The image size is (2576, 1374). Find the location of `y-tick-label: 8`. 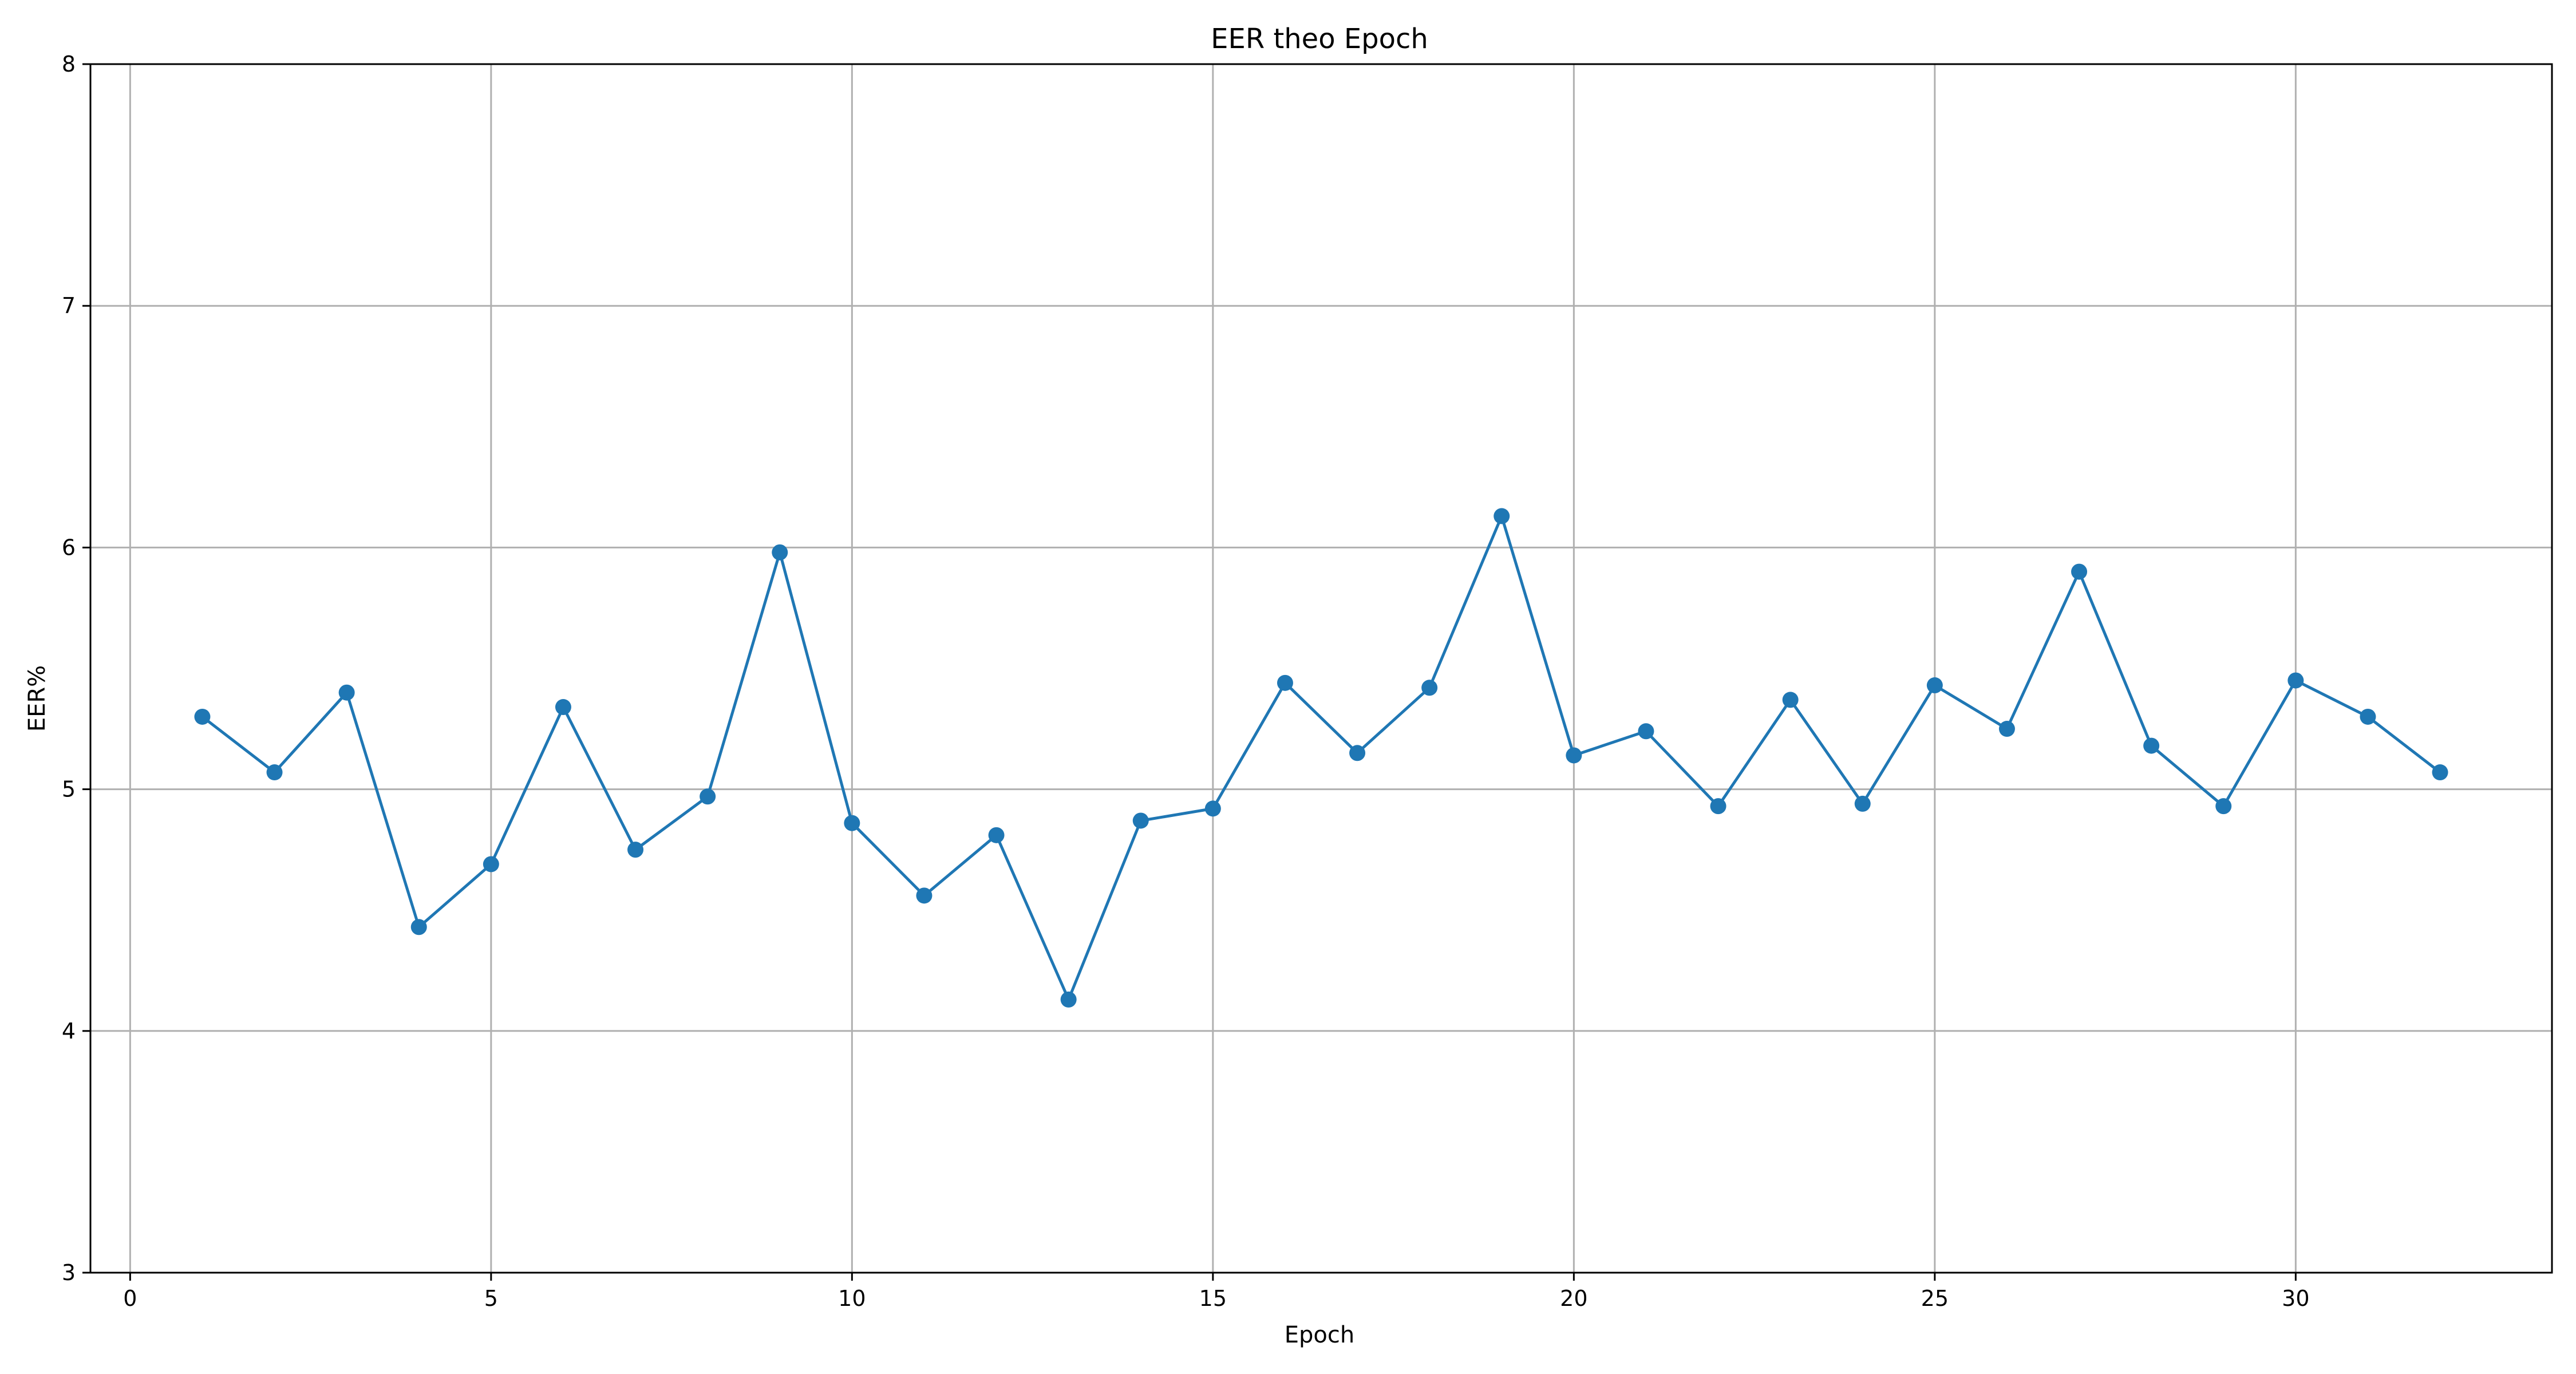

y-tick-label: 8 is located at coordinates (69, 64).